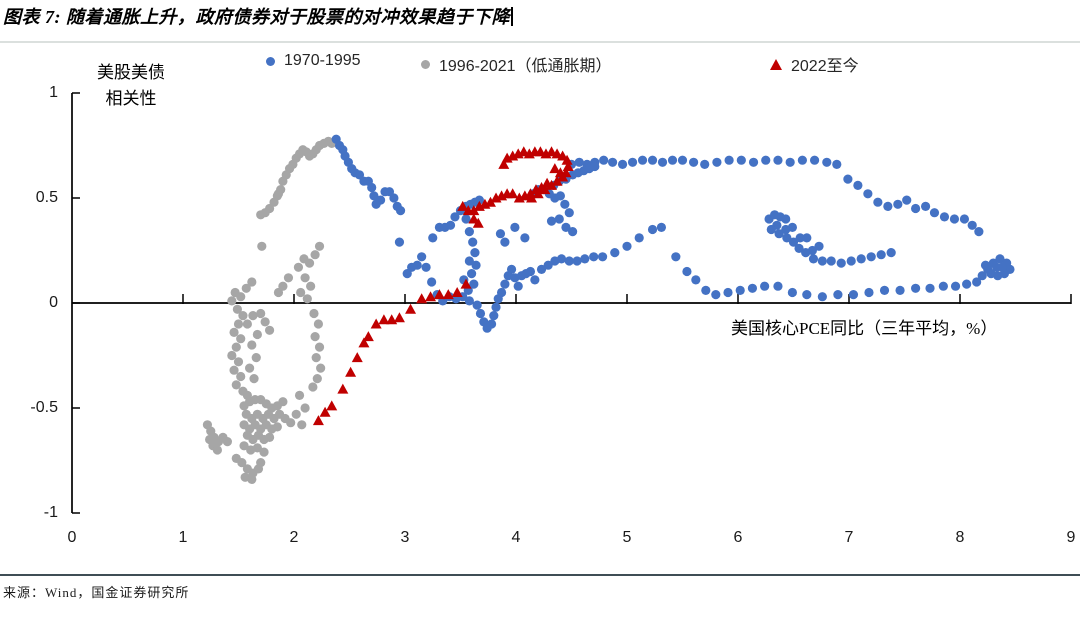 The width and height of the screenshot is (1080, 621). What do you see at coordinates (294, 537) in the screenshot?
I see `x-tick-label: 2` at bounding box center [294, 537].